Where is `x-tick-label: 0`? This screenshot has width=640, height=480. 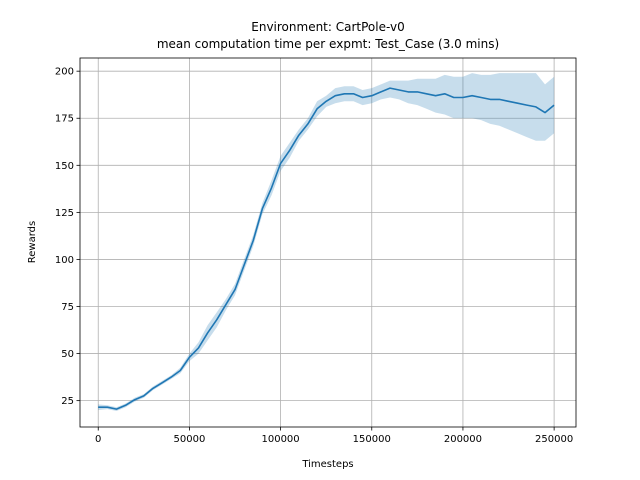
x-tick-label: 0 is located at coordinates (98, 439).